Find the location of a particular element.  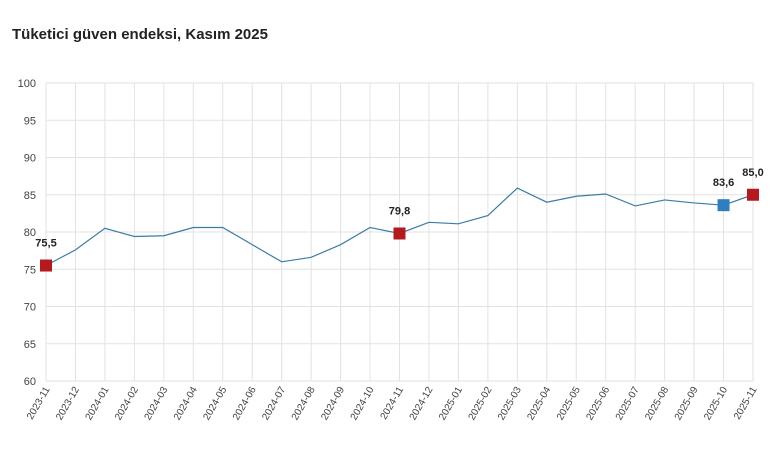

x-tick-label: 2025-05 is located at coordinates (569, 404).